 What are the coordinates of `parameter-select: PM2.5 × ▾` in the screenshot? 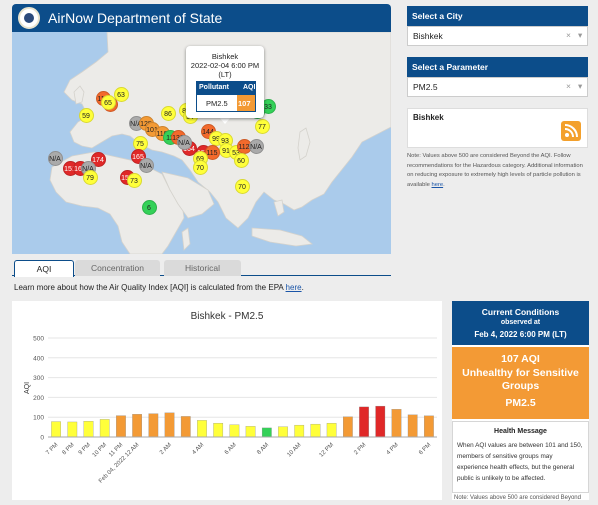 It's located at (497, 87).